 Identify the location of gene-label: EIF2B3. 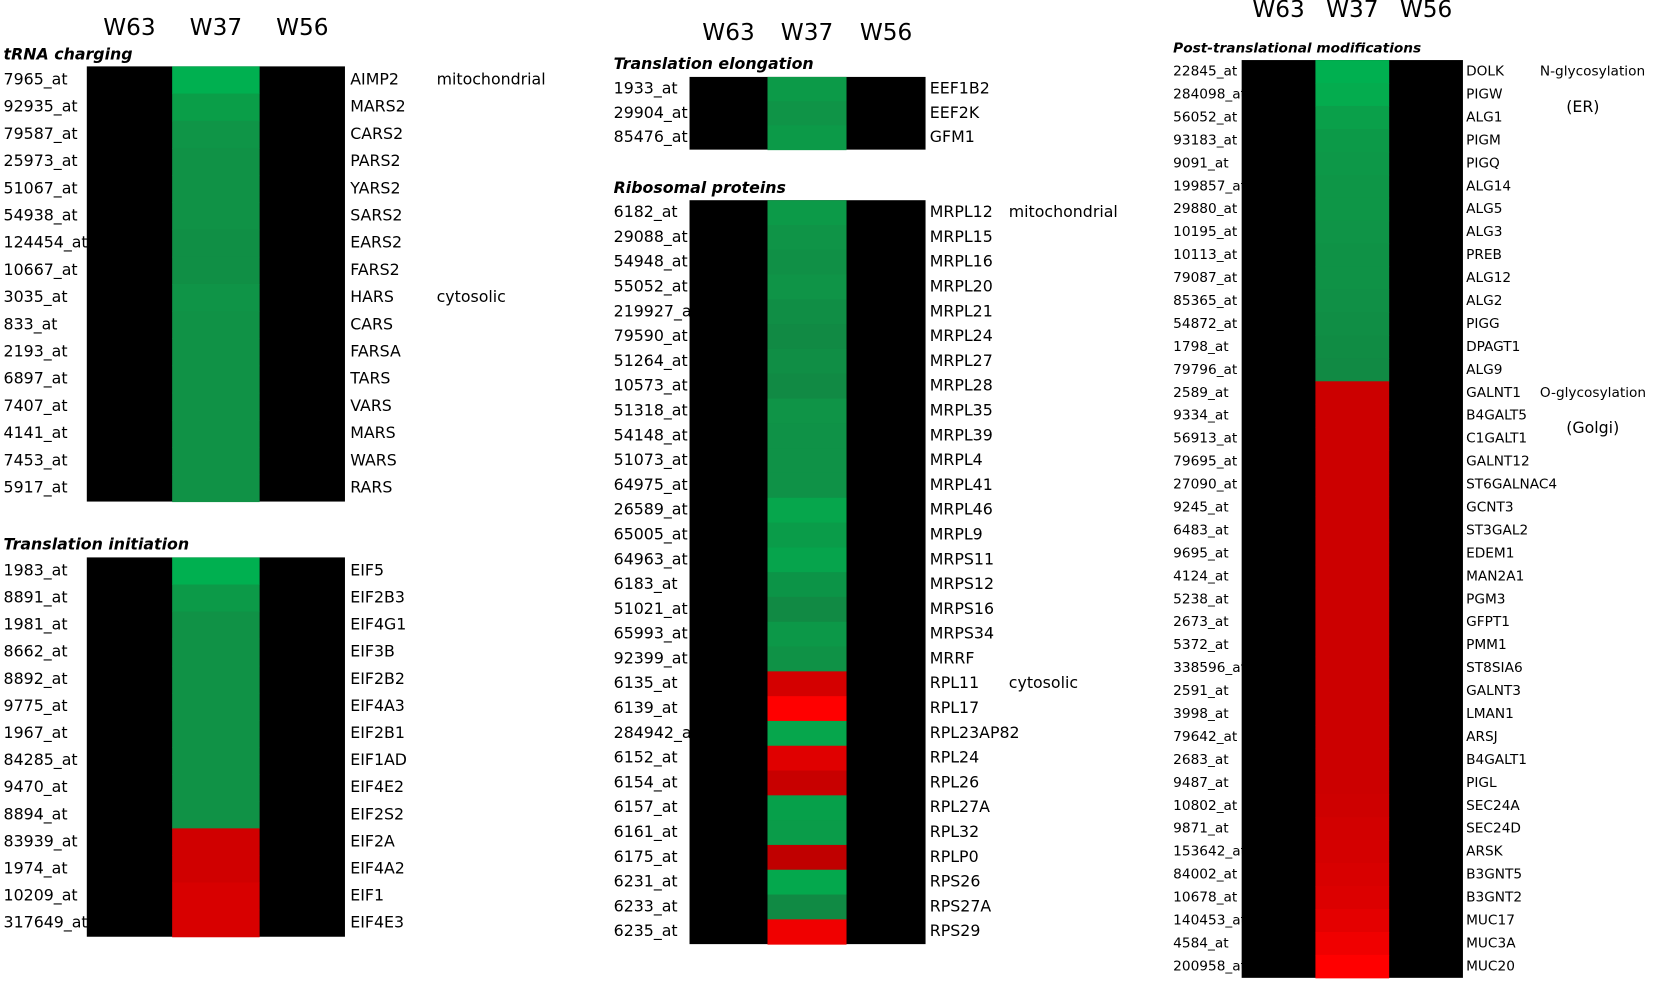
(377, 597).